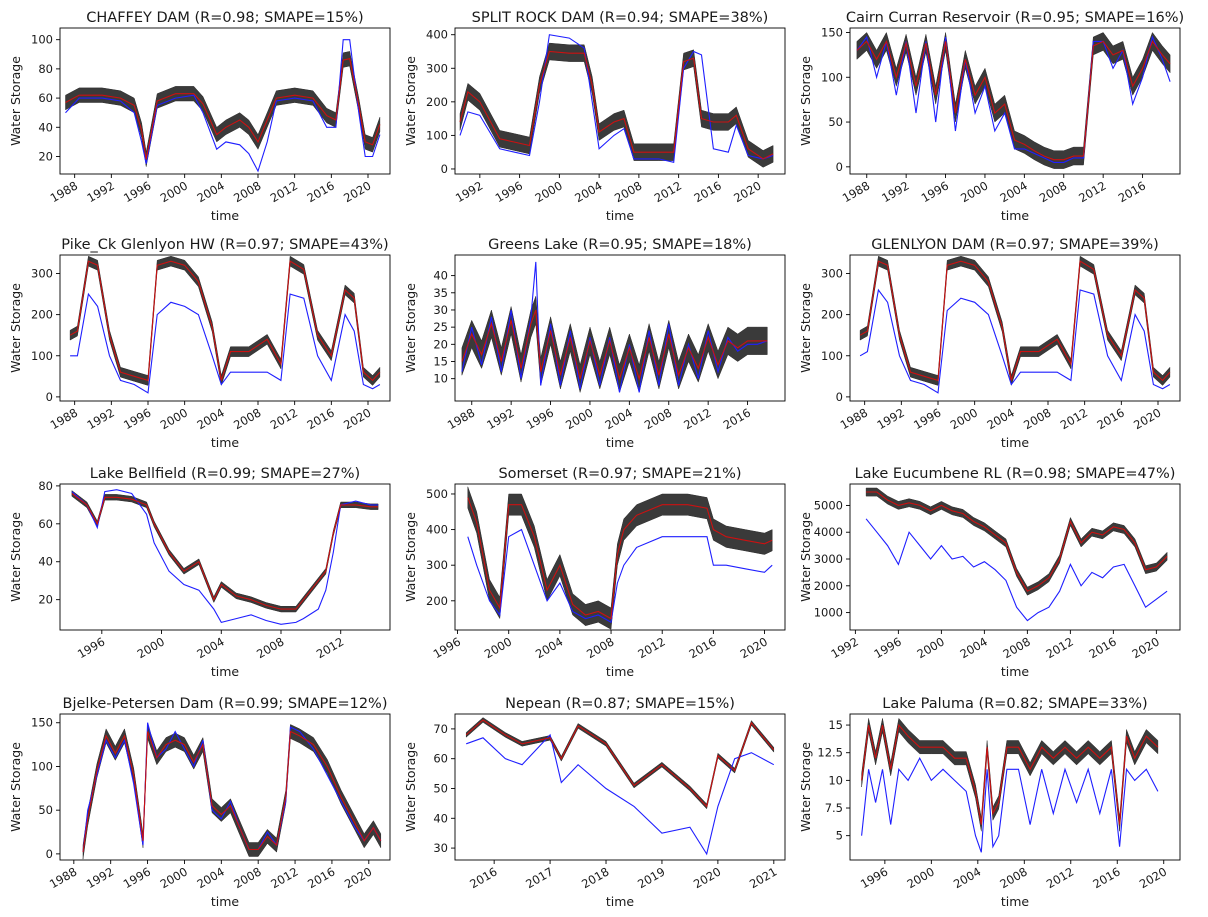 Image resolution: width=1208 pixels, height=917 pixels. Describe the element at coordinates (595, 877) in the screenshot. I see `x-tick-label: 2018` at that location.